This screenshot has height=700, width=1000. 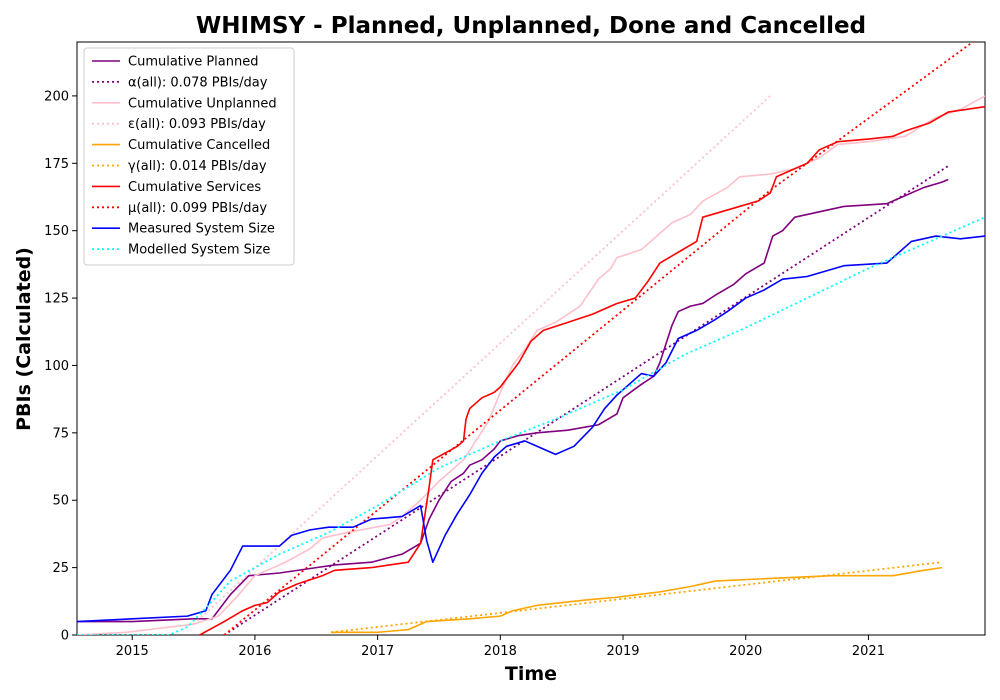 What do you see at coordinates (500, 651) in the screenshot?
I see `x-tick-label: 2018` at bounding box center [500, 651].